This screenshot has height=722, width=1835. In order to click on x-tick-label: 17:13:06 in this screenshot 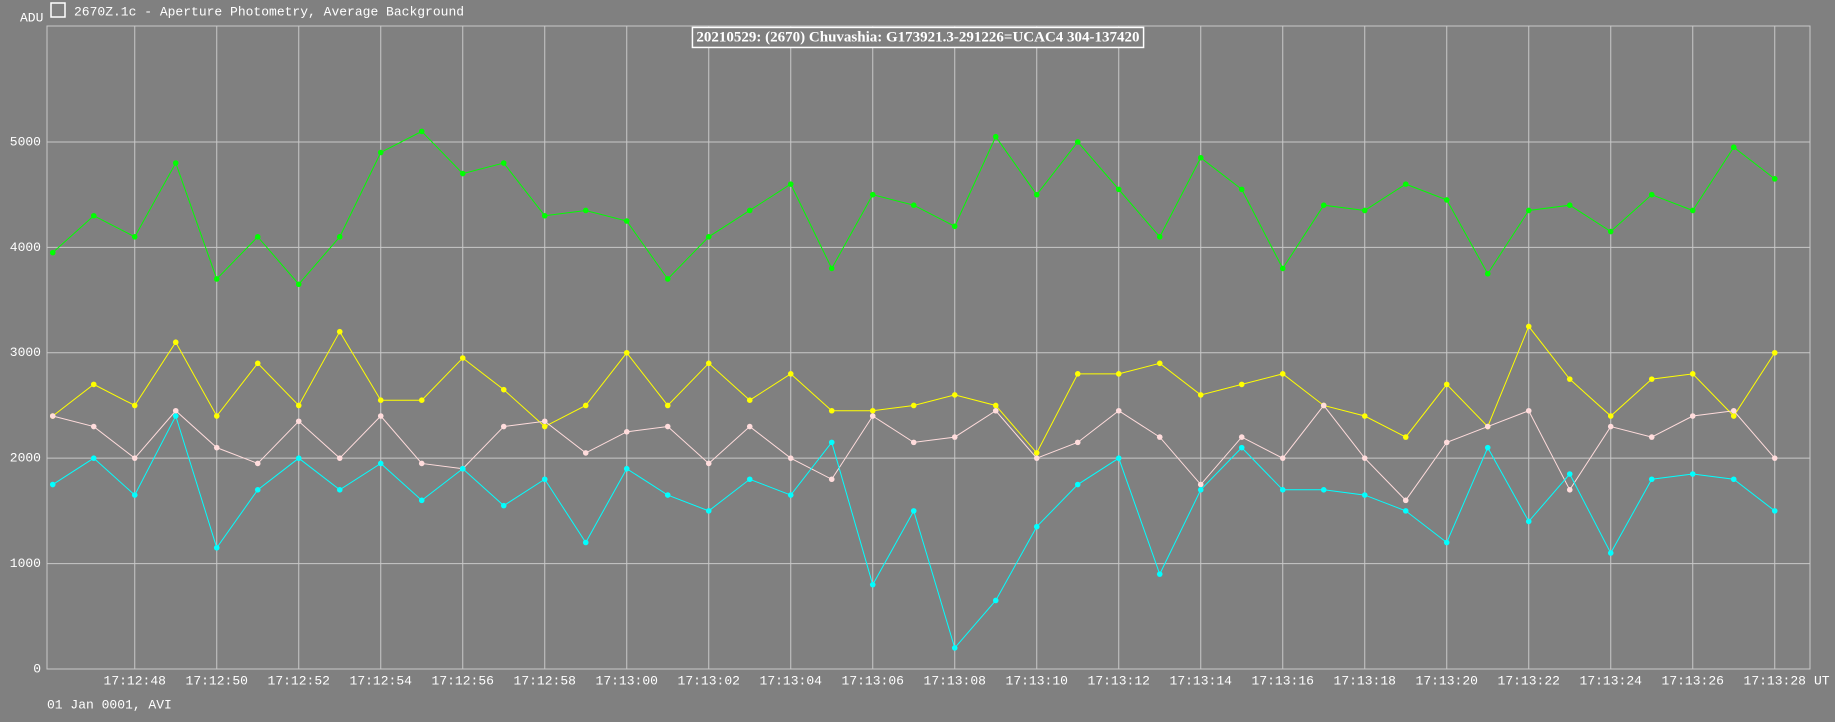, I will do `click(873, 680)`.